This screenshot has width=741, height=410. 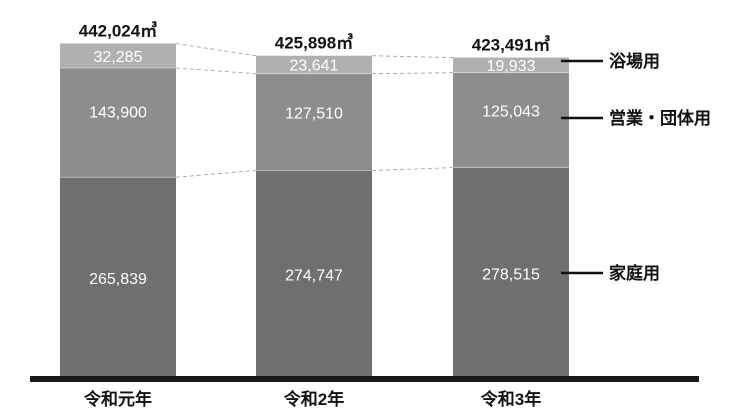 I want to click on legend-label: 浴場用, so click(x=634, y=61).